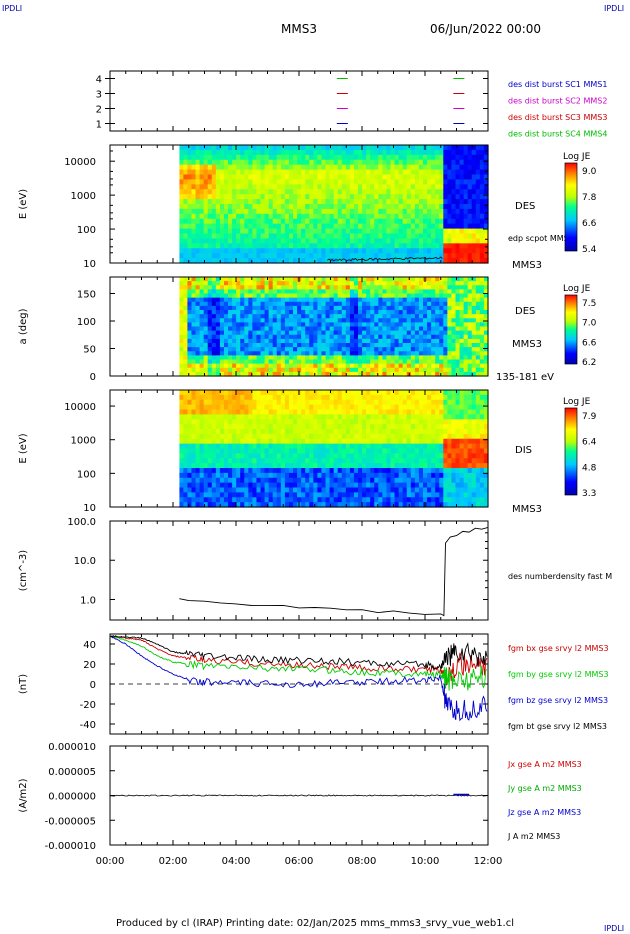  I want to click on des-pitch-ylabel: a (deg), so click(23, 326).